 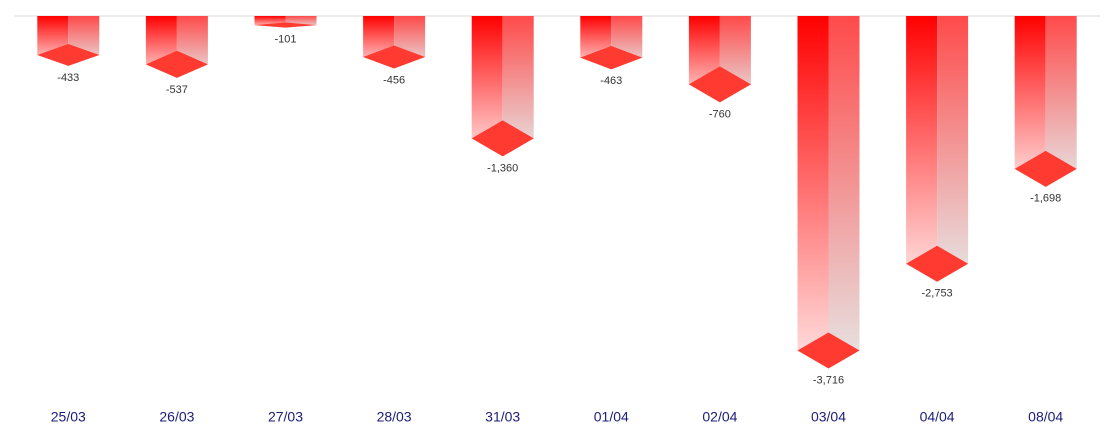 What do you see at coordinates (68, 78) in the screenshot?
I see `value-label: -433` at bounding box center [68, 78].